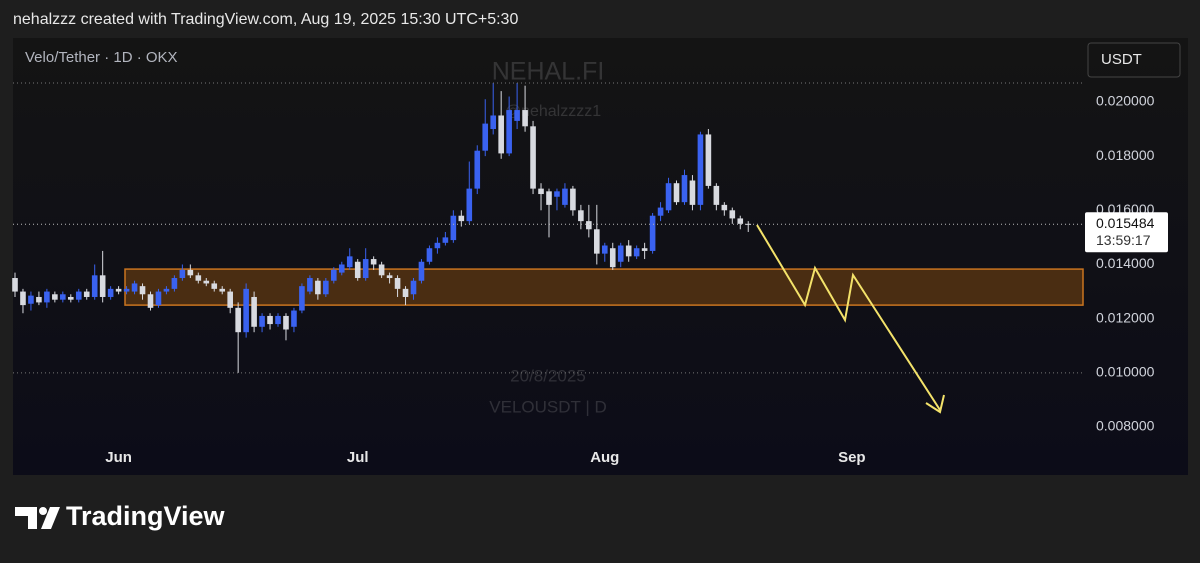  I want to click on projection-drawing, so click(850, 319).